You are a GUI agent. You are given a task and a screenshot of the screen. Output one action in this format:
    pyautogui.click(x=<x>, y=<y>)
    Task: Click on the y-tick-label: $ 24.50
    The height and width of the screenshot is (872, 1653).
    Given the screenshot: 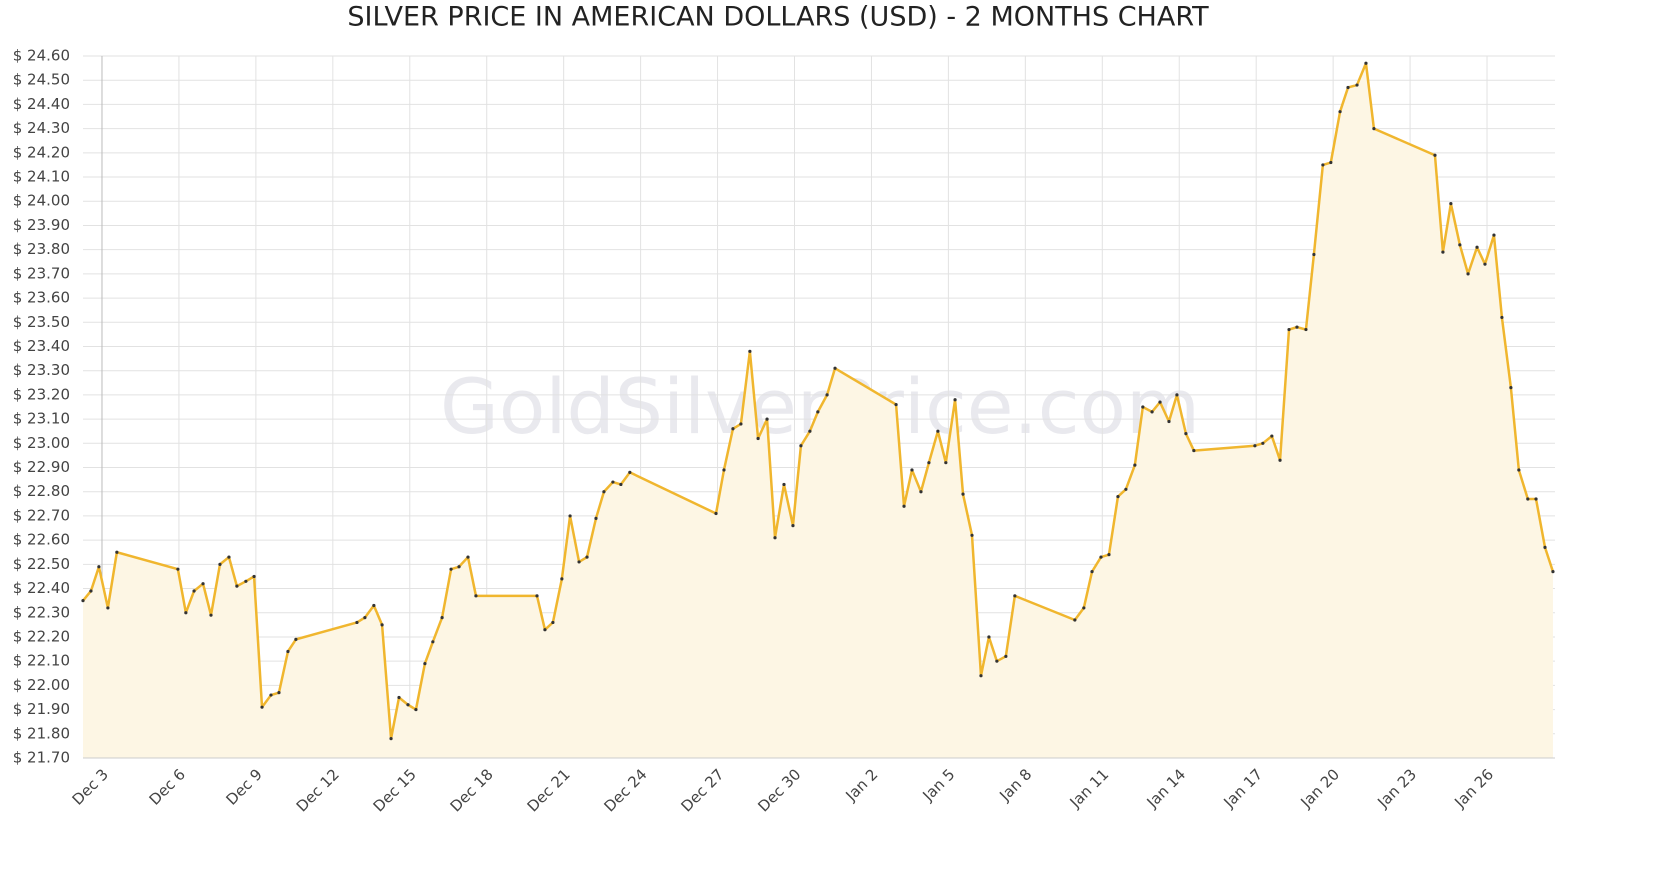 What is the action you would take?
    pyautogui.click(x=41, y=80)
    